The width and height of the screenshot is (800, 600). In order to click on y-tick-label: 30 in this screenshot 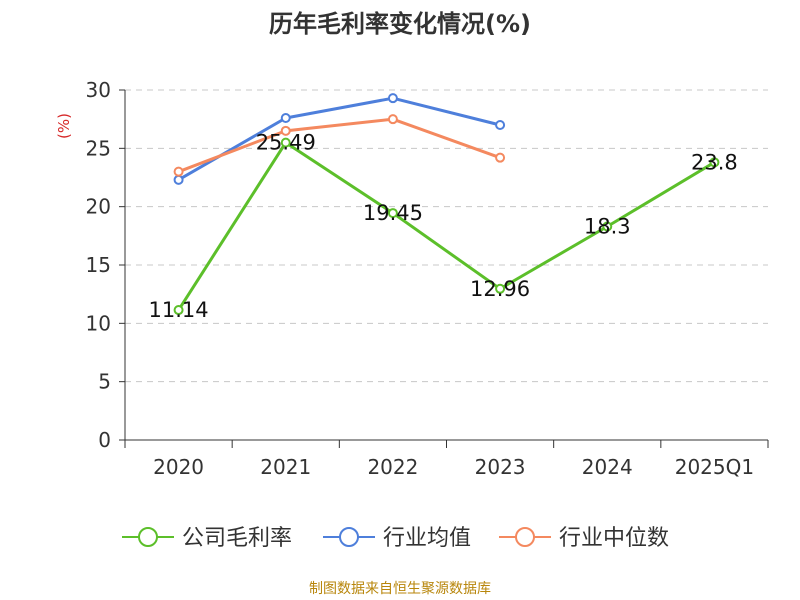, I will do `click(98, 90)`.